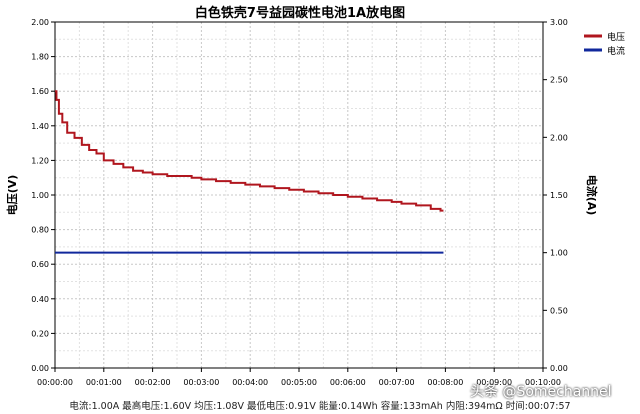  What do you see at coordinates (201, 382) in the screenshot?
I see `x-tick-label: 00:03:00` at bounding box center [201, 382].